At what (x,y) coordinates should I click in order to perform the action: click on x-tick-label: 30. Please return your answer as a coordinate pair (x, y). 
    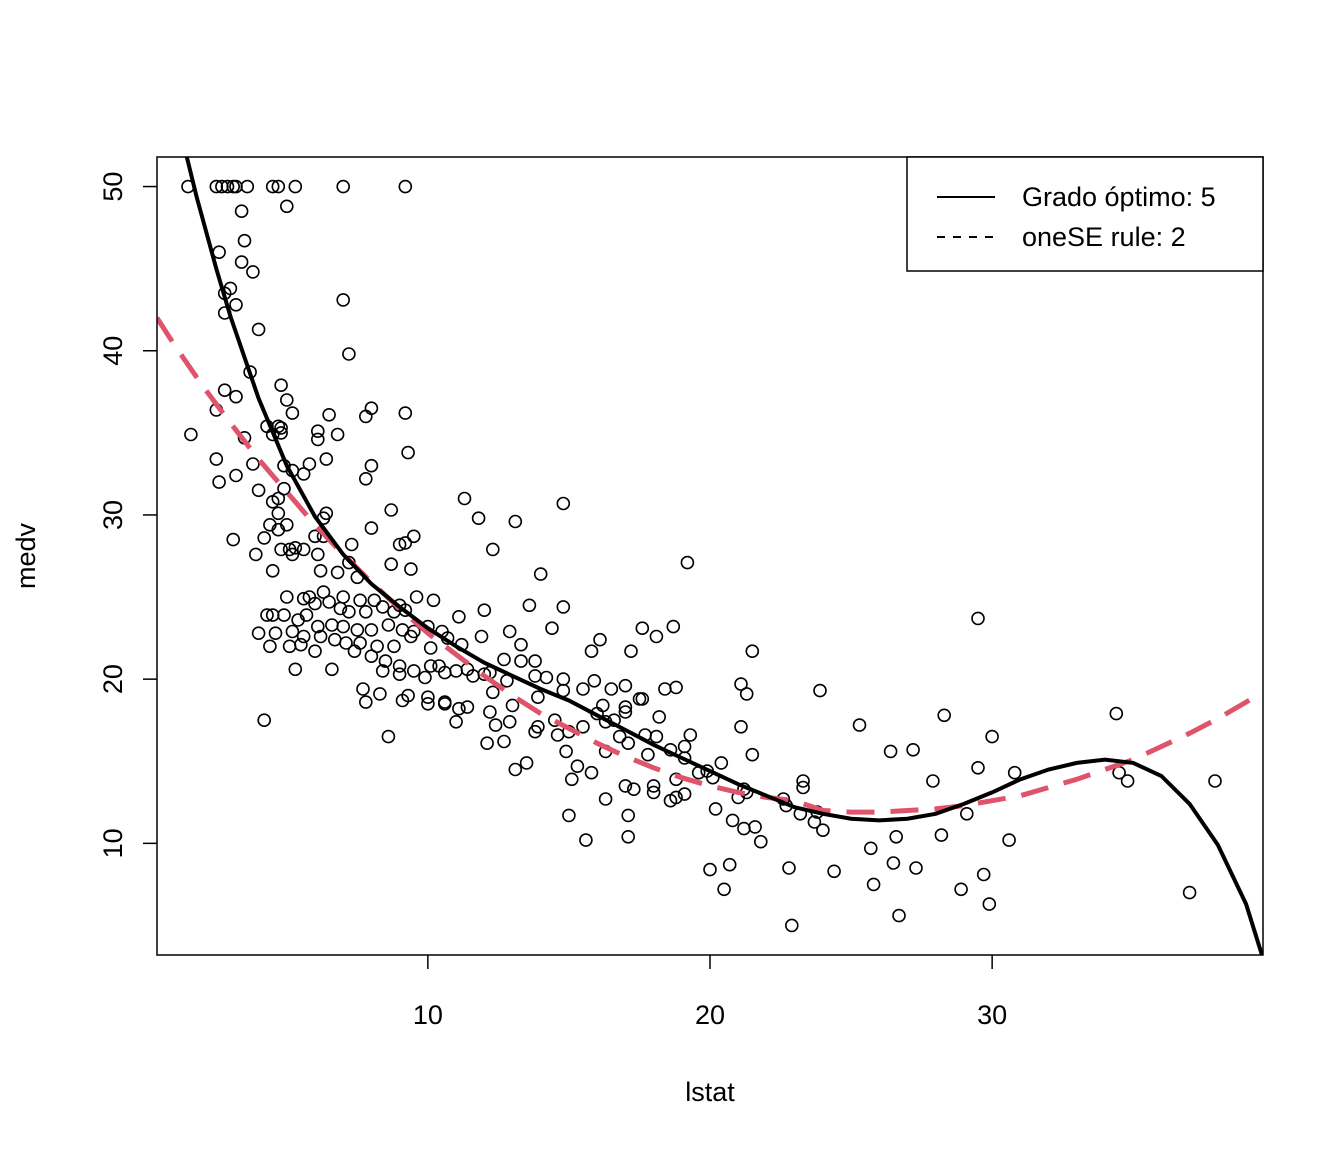
    Looking at the image, I should click on (992, 1015).